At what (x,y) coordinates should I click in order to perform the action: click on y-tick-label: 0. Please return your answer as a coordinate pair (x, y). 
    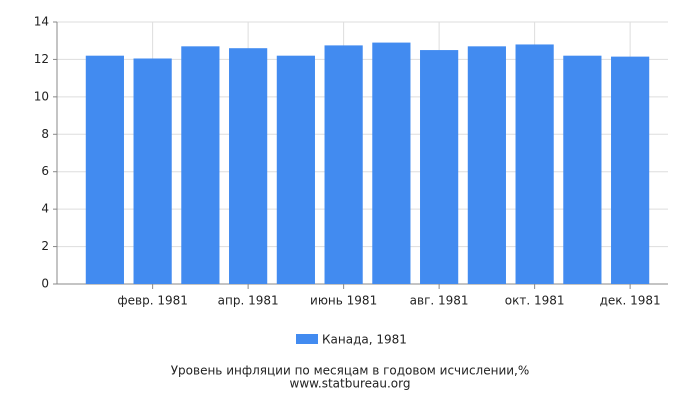
    Looking at the image, I should click on (45, 284).